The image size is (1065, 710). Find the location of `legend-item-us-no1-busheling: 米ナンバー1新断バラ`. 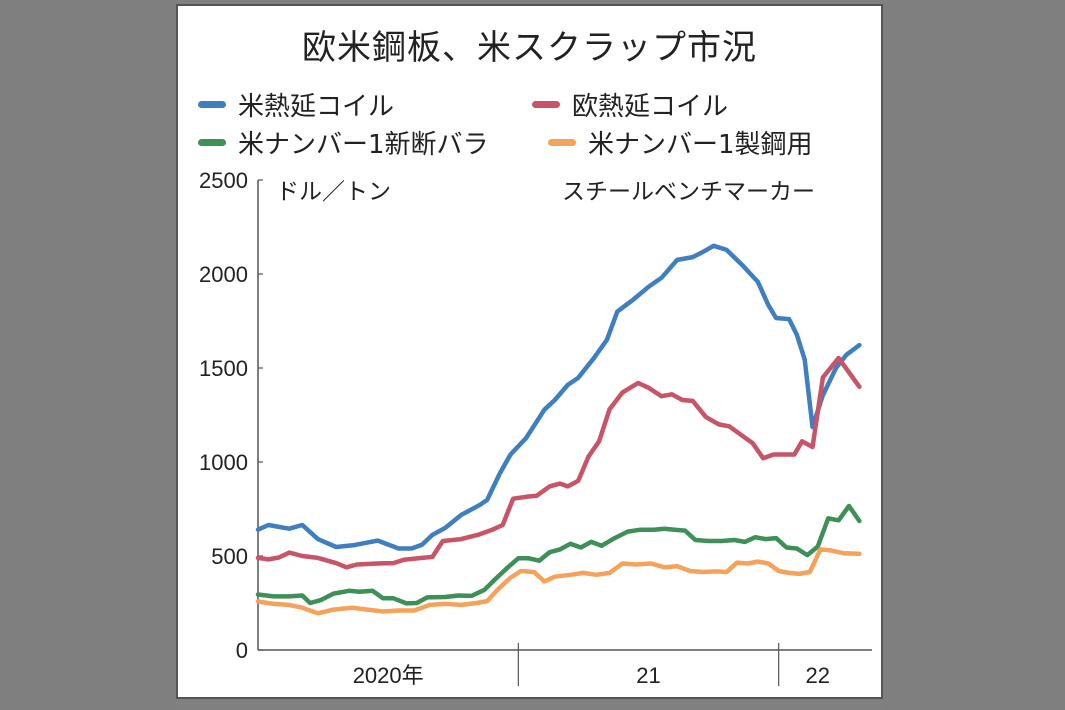

legend-item-us-no1-busheling: 米ナンバー1新断バラ is located at coordinates (343, 142).